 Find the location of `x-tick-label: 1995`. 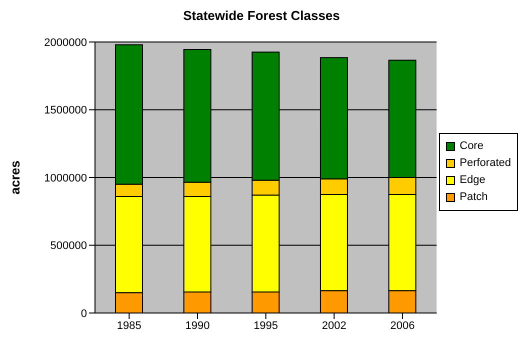

x-tick-label: 1995 is located at coordinates (266, 326).